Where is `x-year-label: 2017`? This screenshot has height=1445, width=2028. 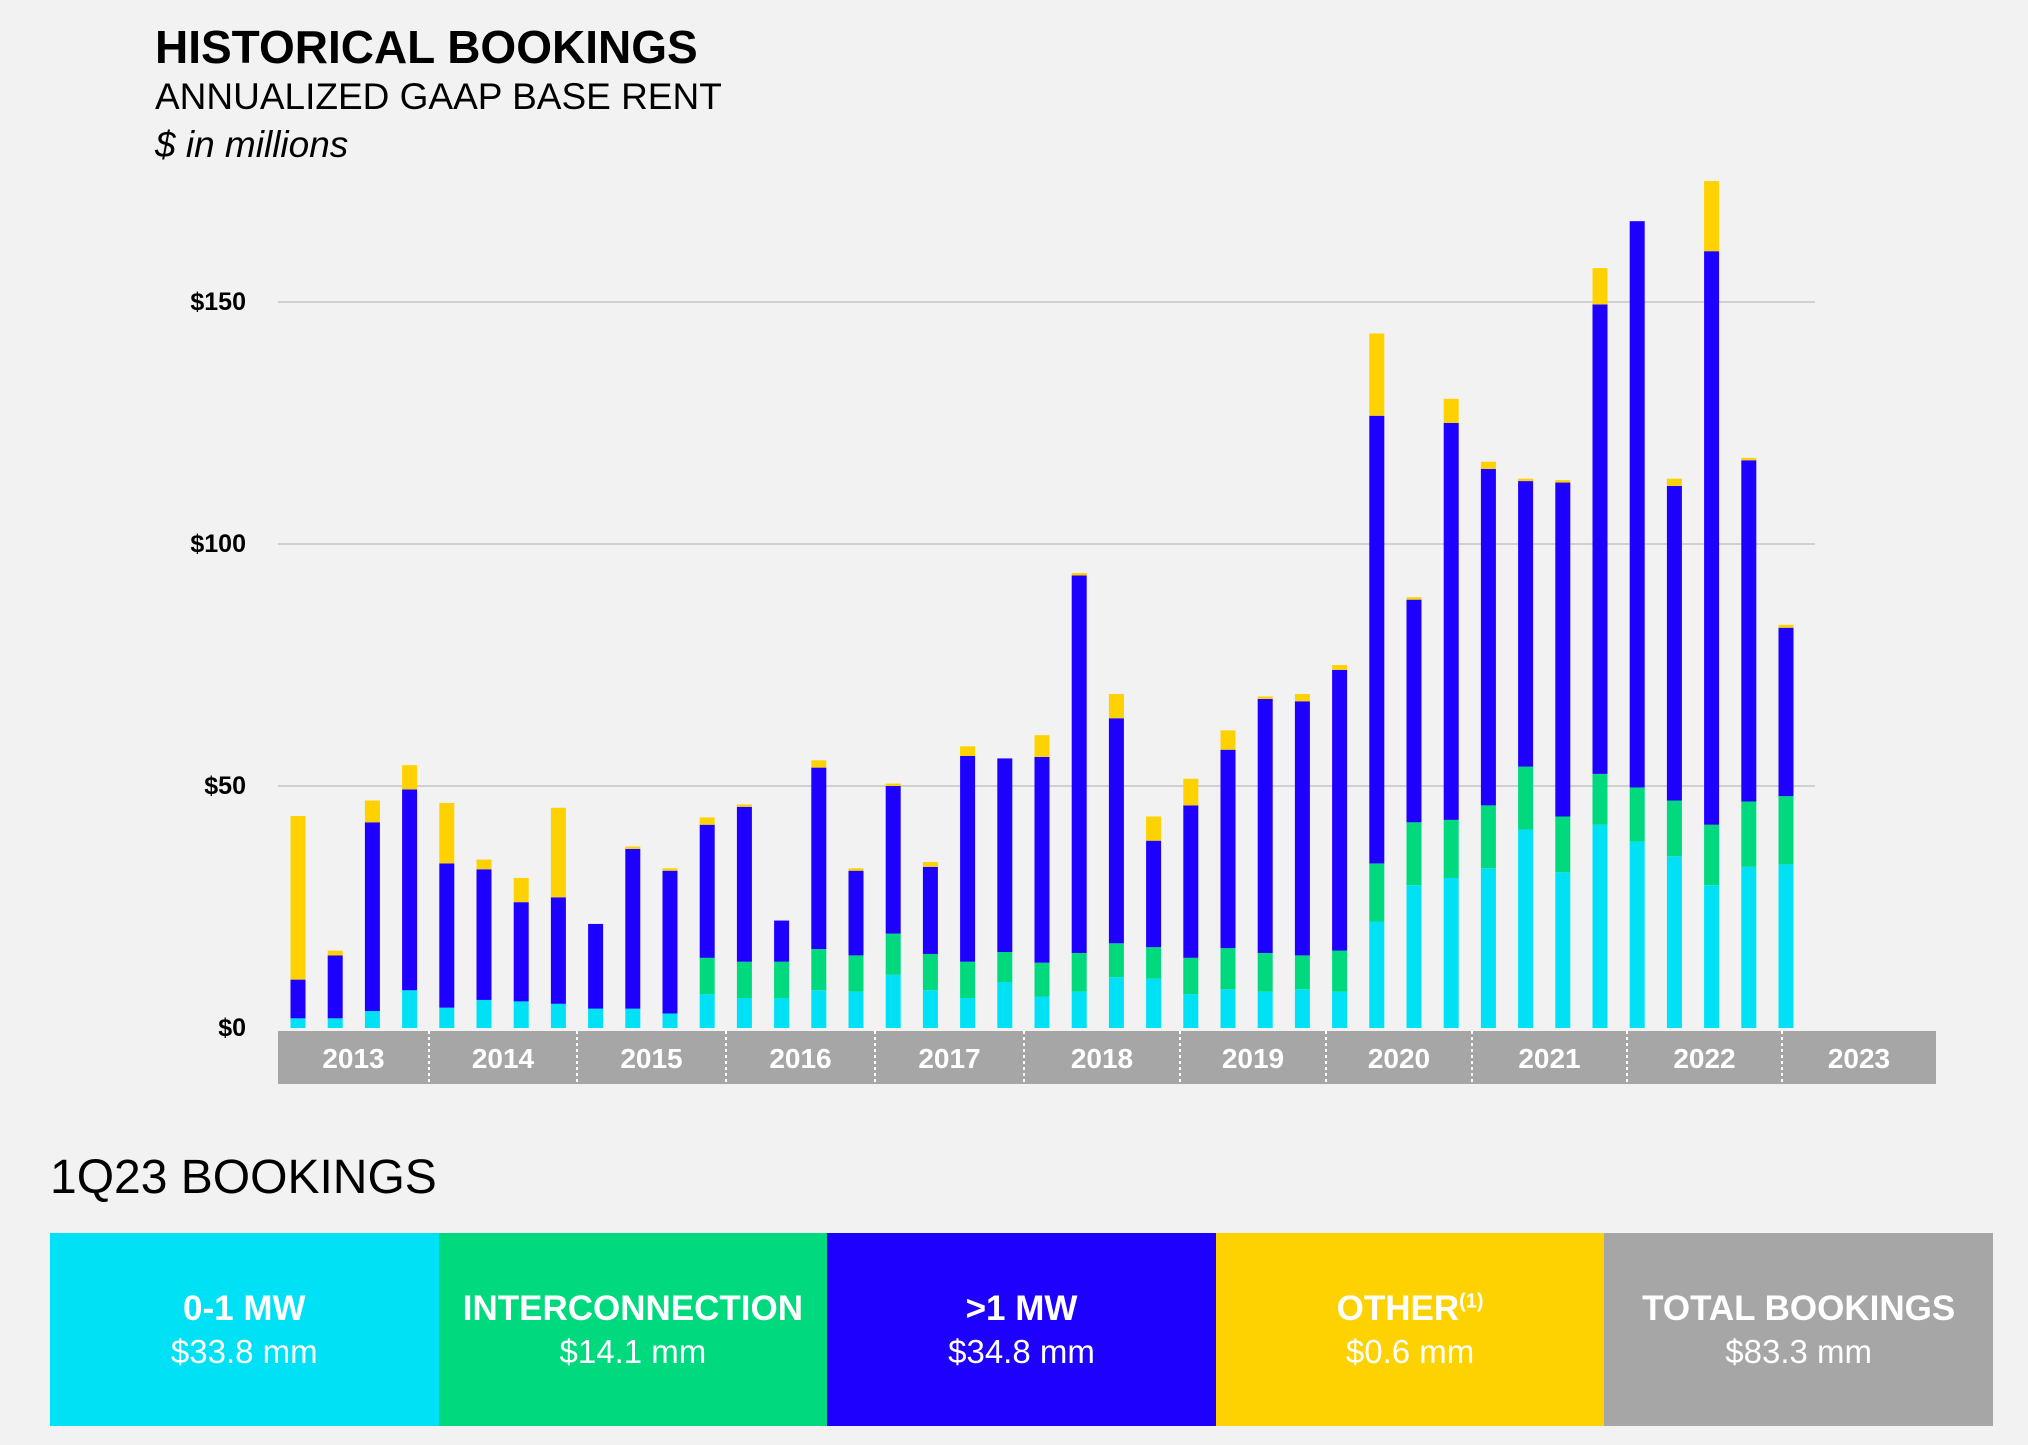 x-year-label: 2017 is located at coordinates (949, 1058).